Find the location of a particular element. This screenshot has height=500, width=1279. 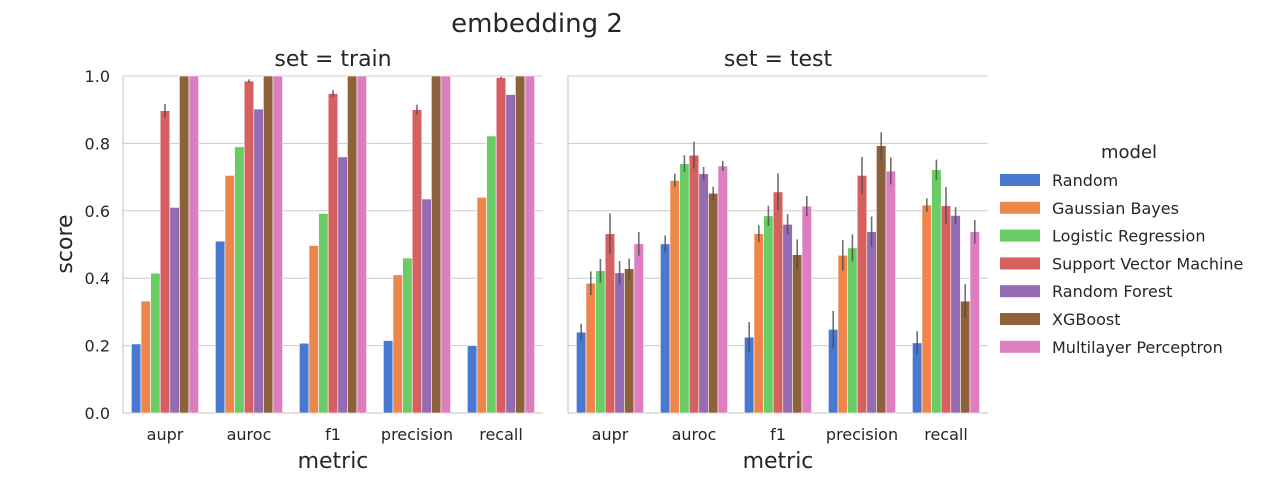

bar-recall-xgboost is located at coordinates (520, 244).